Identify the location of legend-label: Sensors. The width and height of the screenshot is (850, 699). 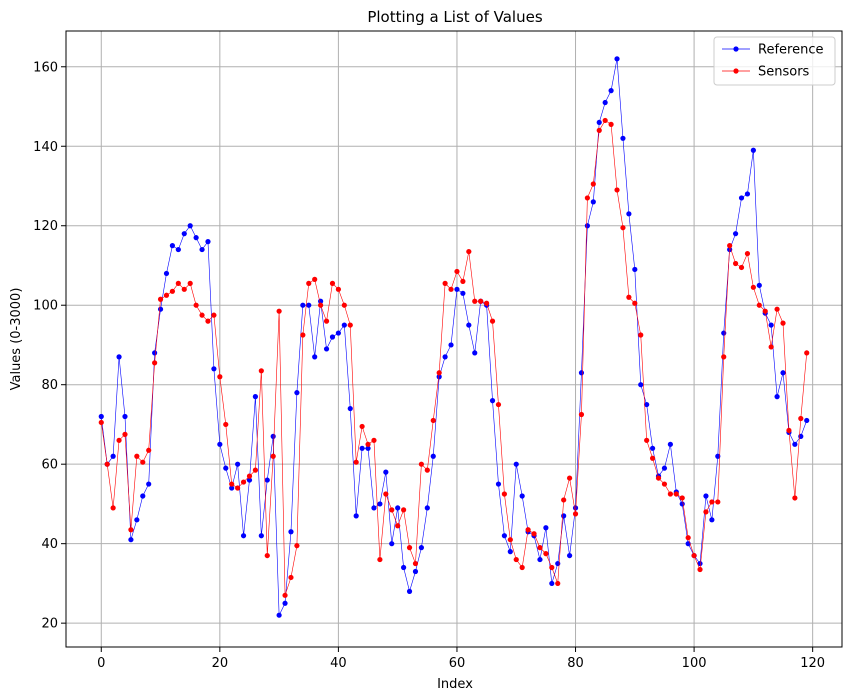
(784, 72).